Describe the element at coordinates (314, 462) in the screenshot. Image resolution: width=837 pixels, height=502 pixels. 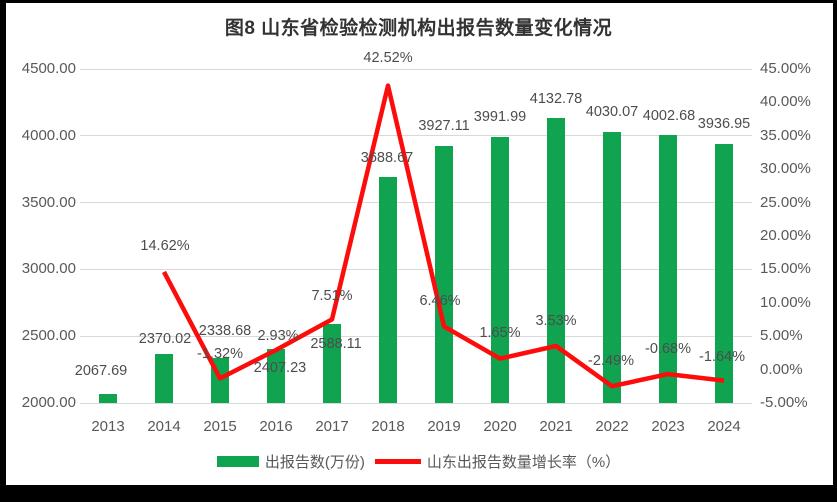
I see `legend-bar-label: 出报告数(万份)` at that location.